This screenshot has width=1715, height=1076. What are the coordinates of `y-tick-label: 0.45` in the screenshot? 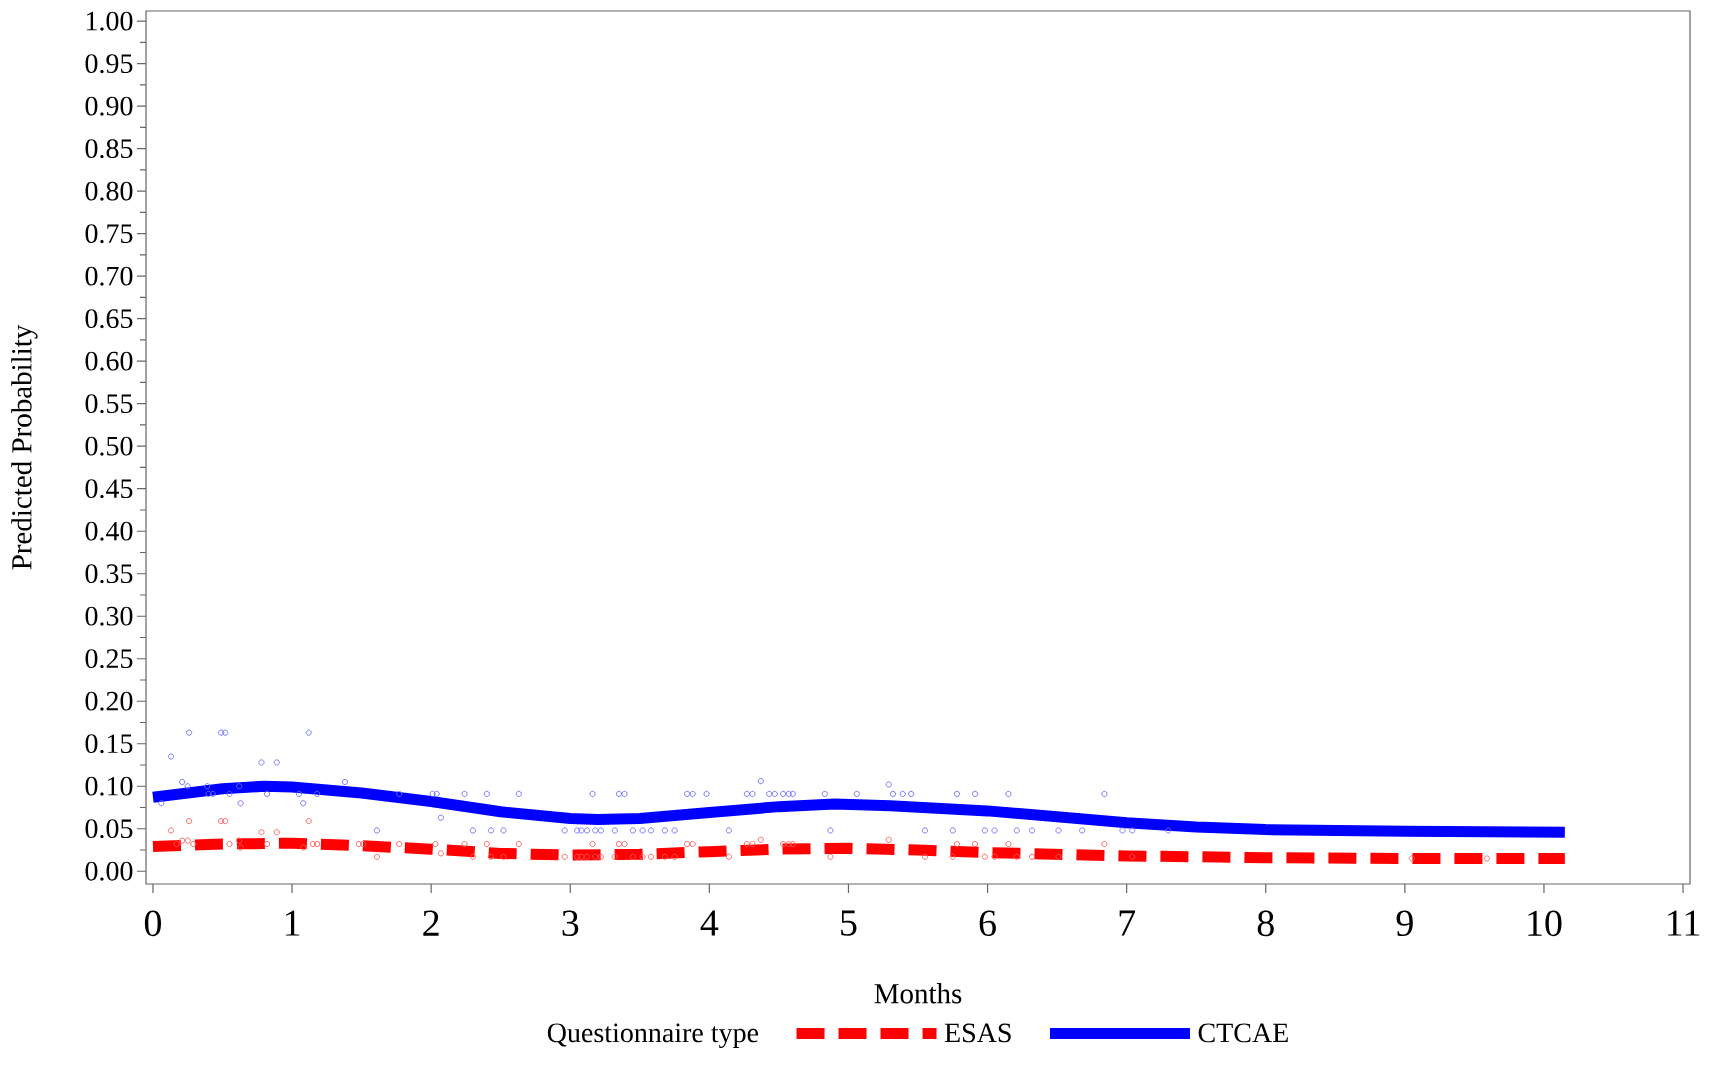 It's located at (109, 489).